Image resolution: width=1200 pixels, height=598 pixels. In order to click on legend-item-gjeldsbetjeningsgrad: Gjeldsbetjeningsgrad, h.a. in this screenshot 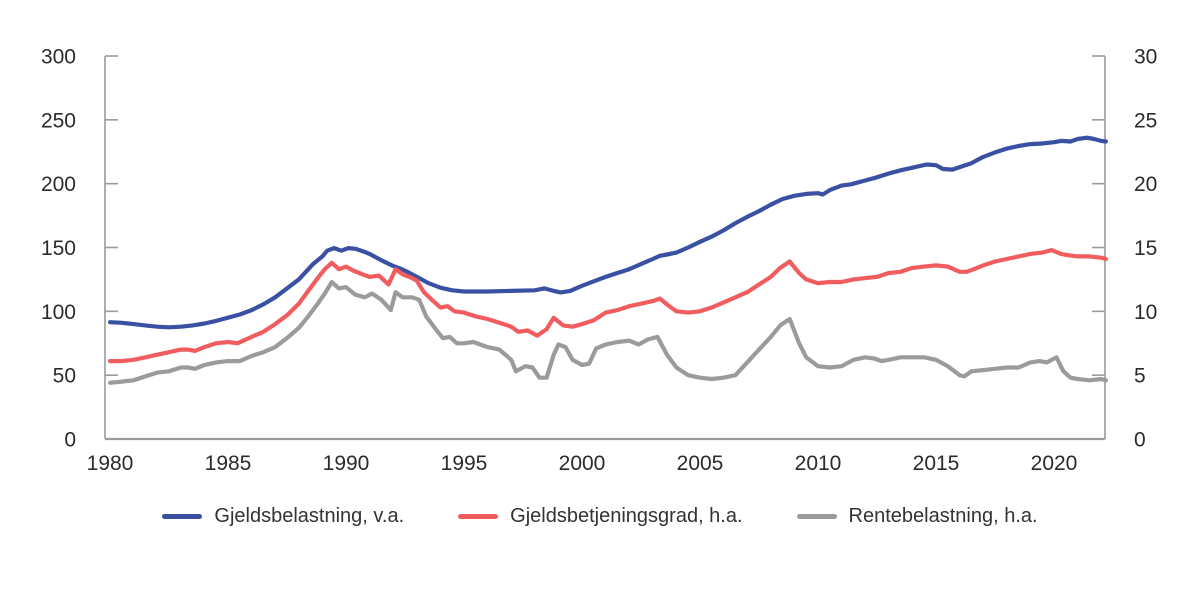, I will do `click(600, 516)`.